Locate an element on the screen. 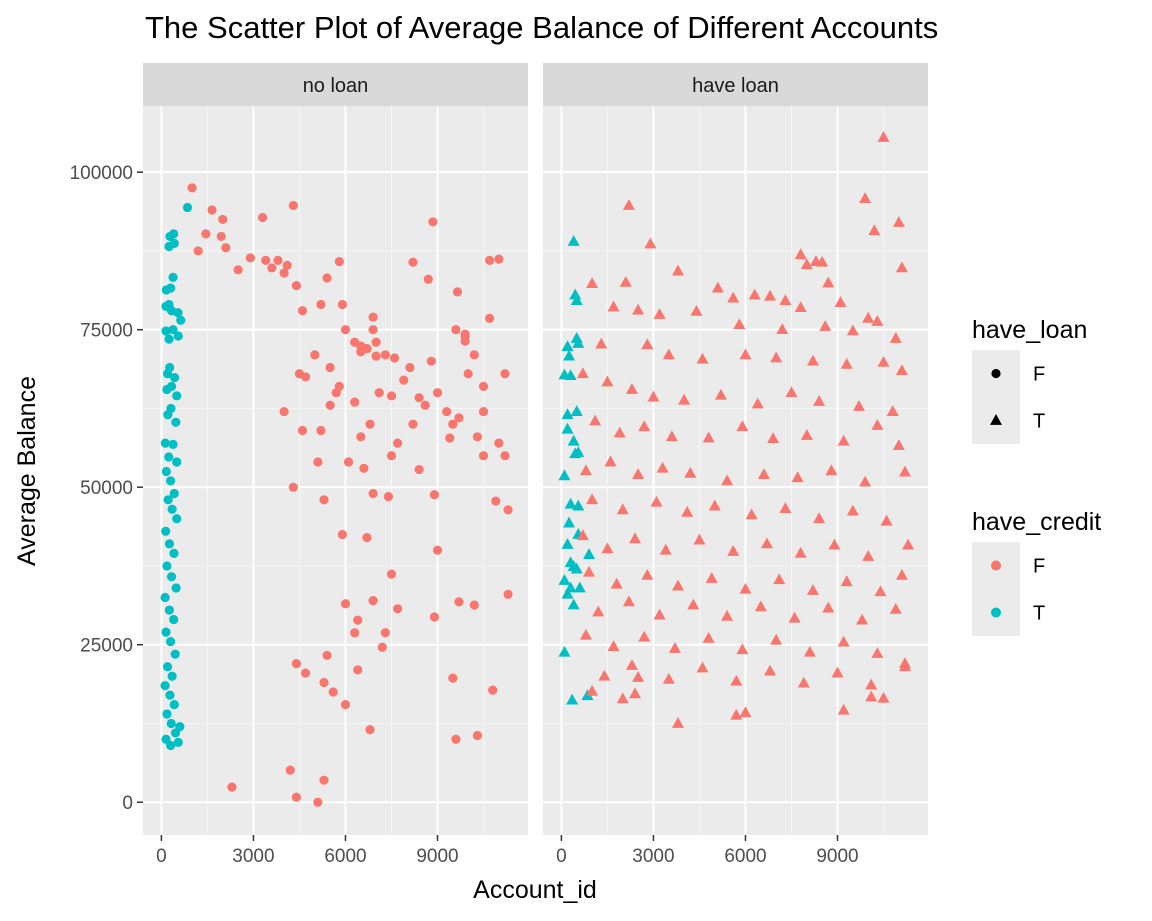 The width and height of the screenshot is (1152, 921). legend-label: T is located at coordinates (1039, 614).